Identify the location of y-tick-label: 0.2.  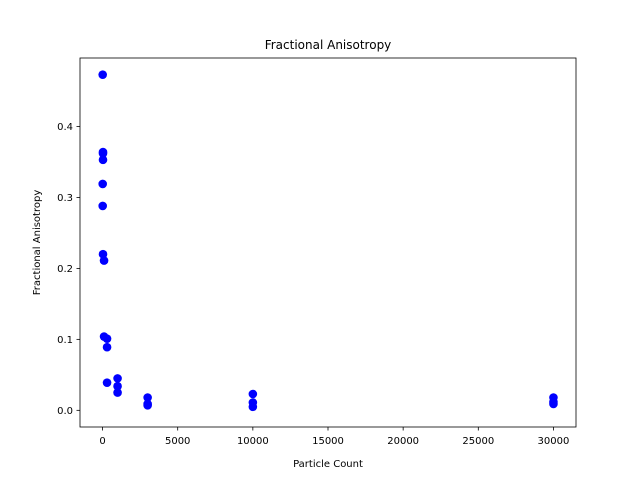
(65, 269).